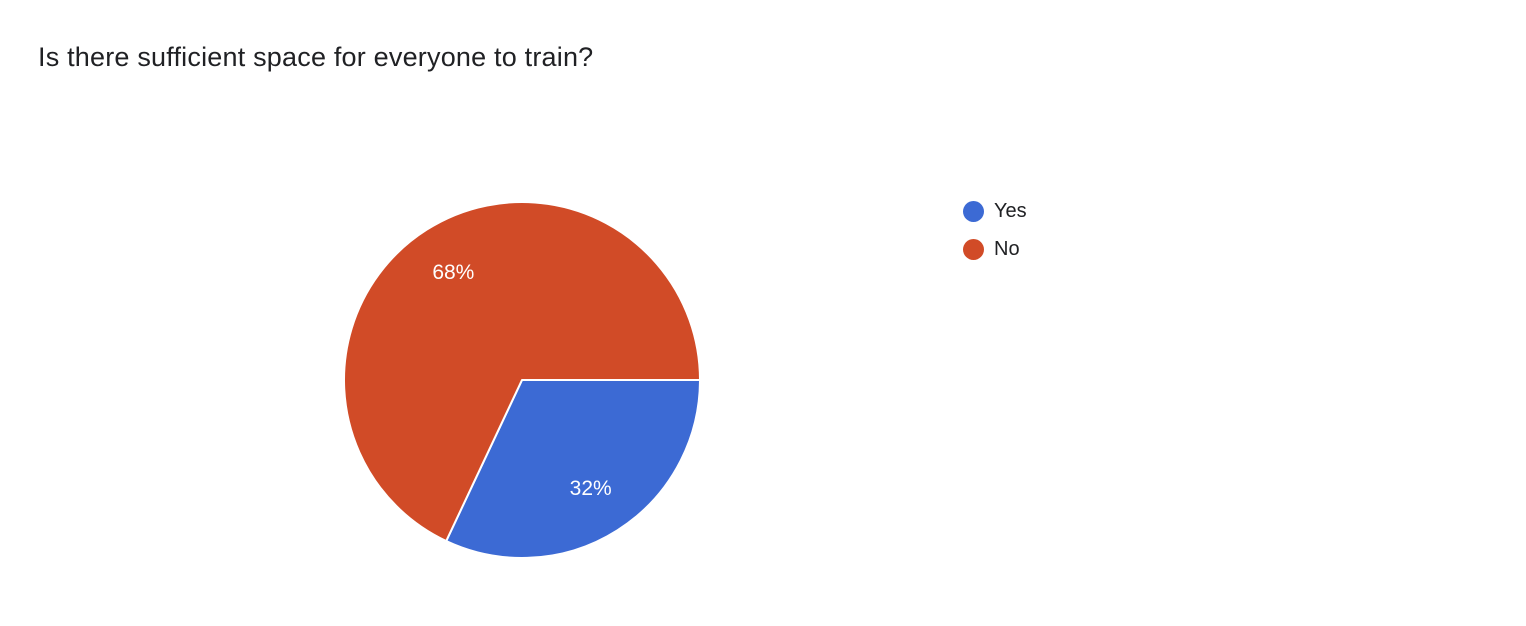  Describe the element at coordinates (522, 372) in the screenshot. I see `pie-slice-no` at that location.